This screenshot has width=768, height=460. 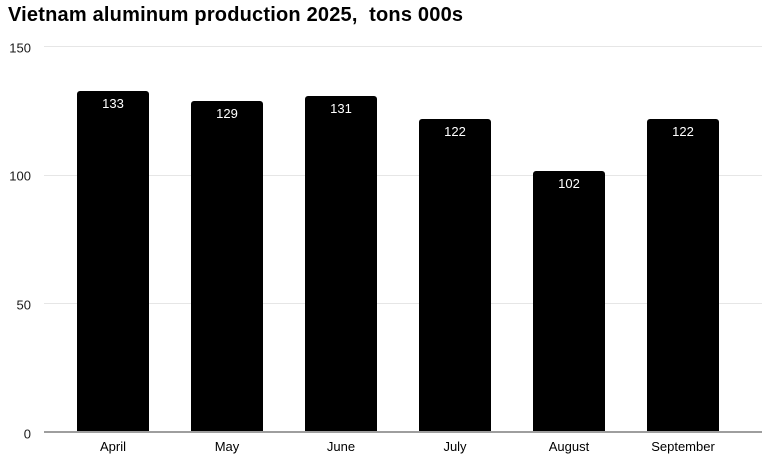 I want to click on x-axis-tick-label-august: August, so click(x=569, y=446).